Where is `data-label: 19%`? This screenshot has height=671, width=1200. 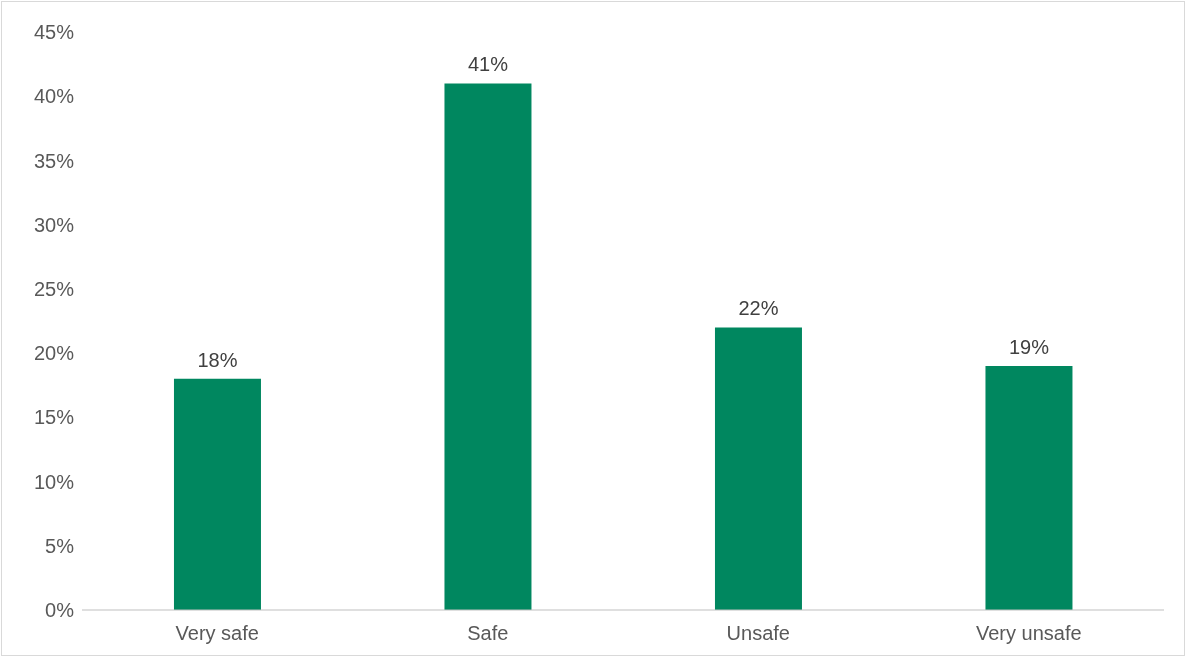
data-label: 19% is located at coordinates (1029, 346).